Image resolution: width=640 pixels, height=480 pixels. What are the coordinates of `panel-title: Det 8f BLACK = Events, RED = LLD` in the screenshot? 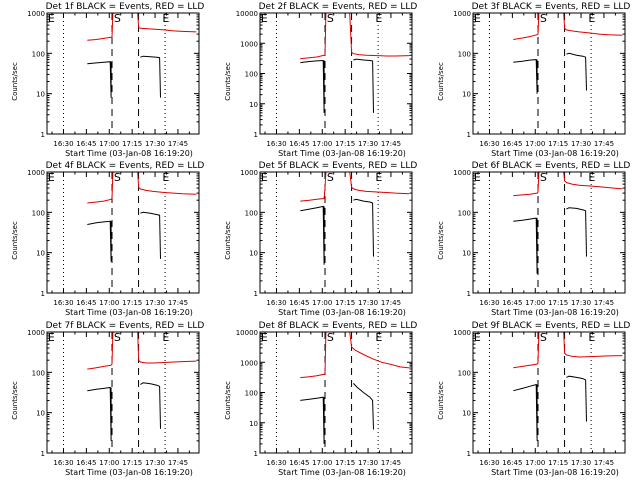 It's located at (338, 326).